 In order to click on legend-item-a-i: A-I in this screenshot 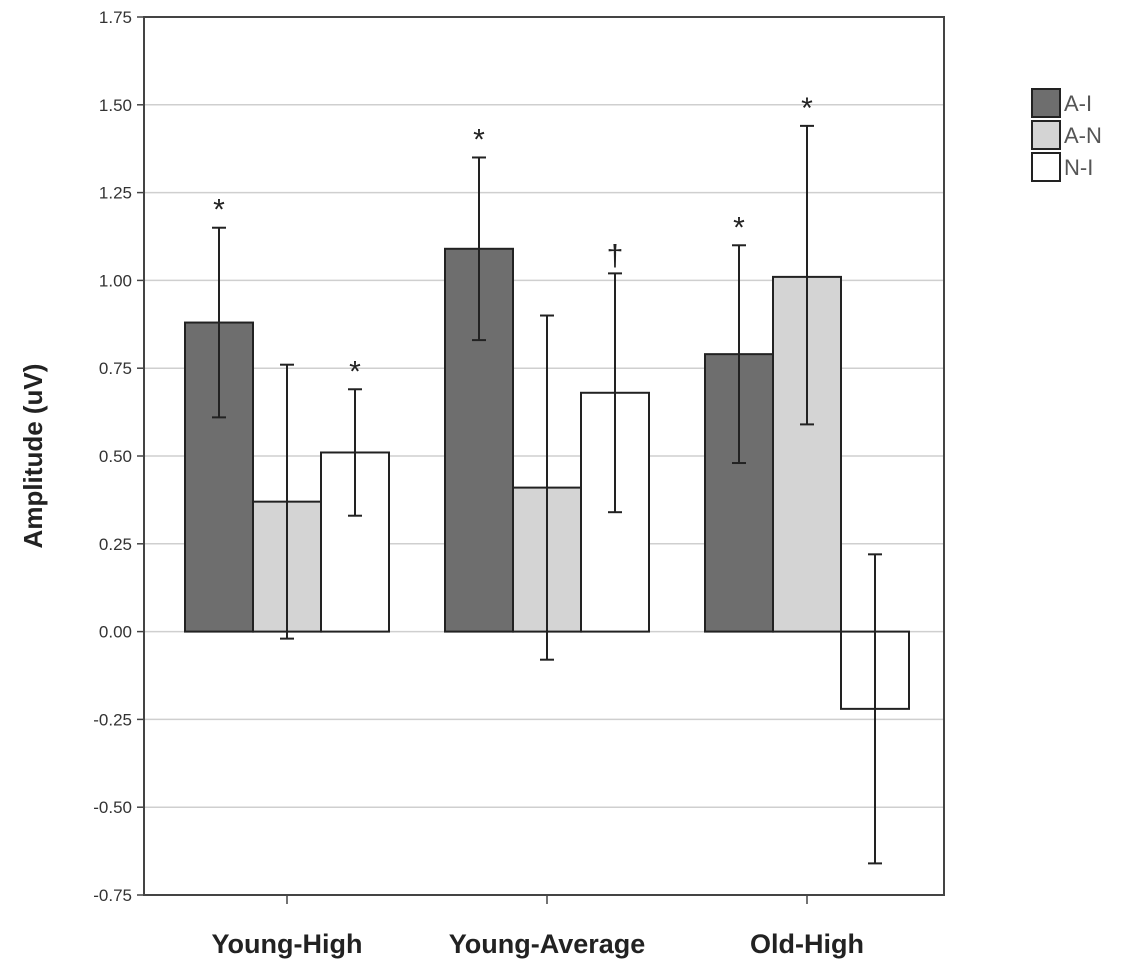, I will do `click(1061, 103)`.